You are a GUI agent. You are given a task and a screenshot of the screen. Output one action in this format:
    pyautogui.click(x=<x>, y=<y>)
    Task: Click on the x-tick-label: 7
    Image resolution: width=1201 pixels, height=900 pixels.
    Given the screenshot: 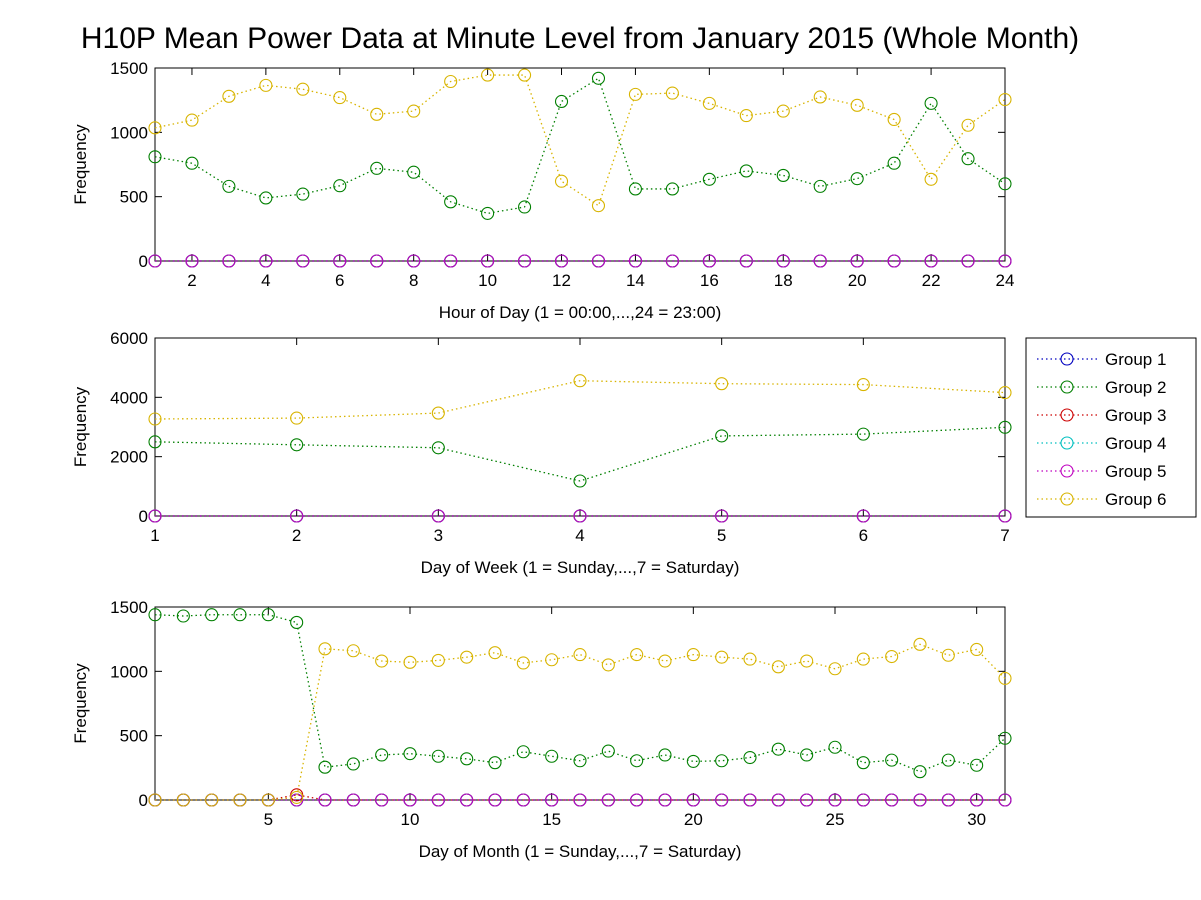 What is the action you would take?
    pyautogui.click(x=1004, y=535)
    